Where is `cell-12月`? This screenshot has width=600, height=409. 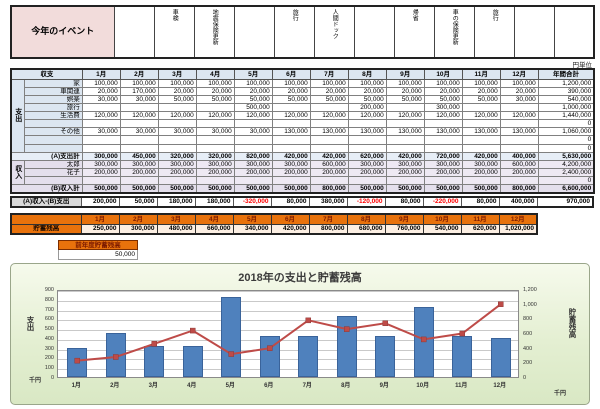 cell-12月 is located at coordinates (519, 124).